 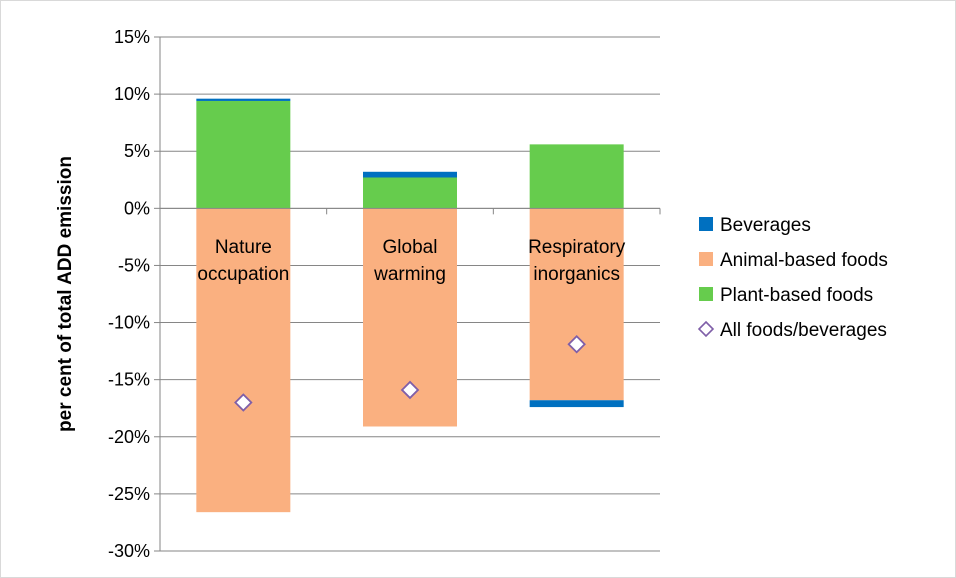 What do you see at coordinates (129, 551) in the screenshot?
I see `y-tick-label: -30%` at bounding box center [129, 551].